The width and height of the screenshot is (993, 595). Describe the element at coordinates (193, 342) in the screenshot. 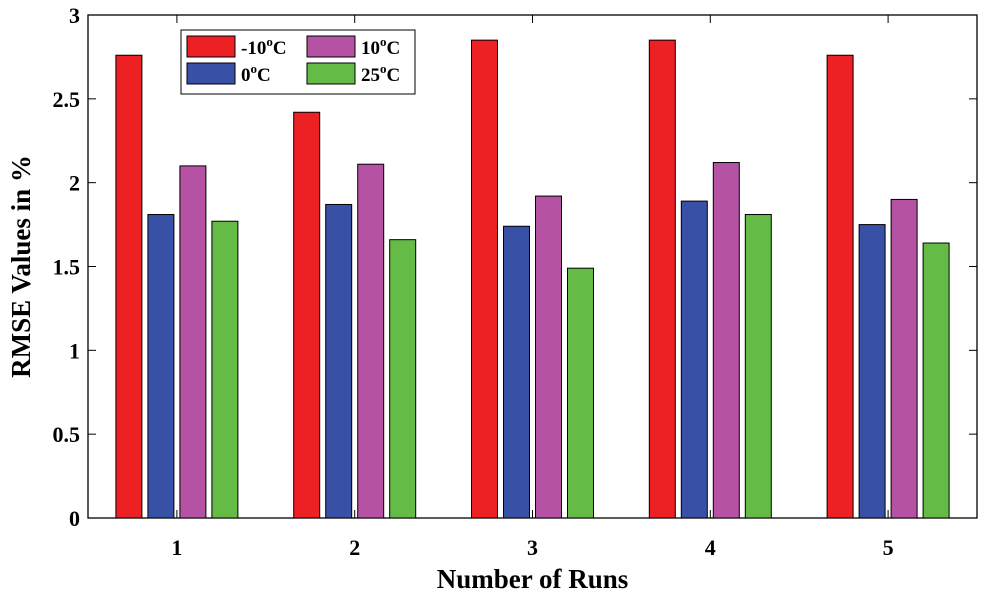

I see `bar-run1-series2` at that location.